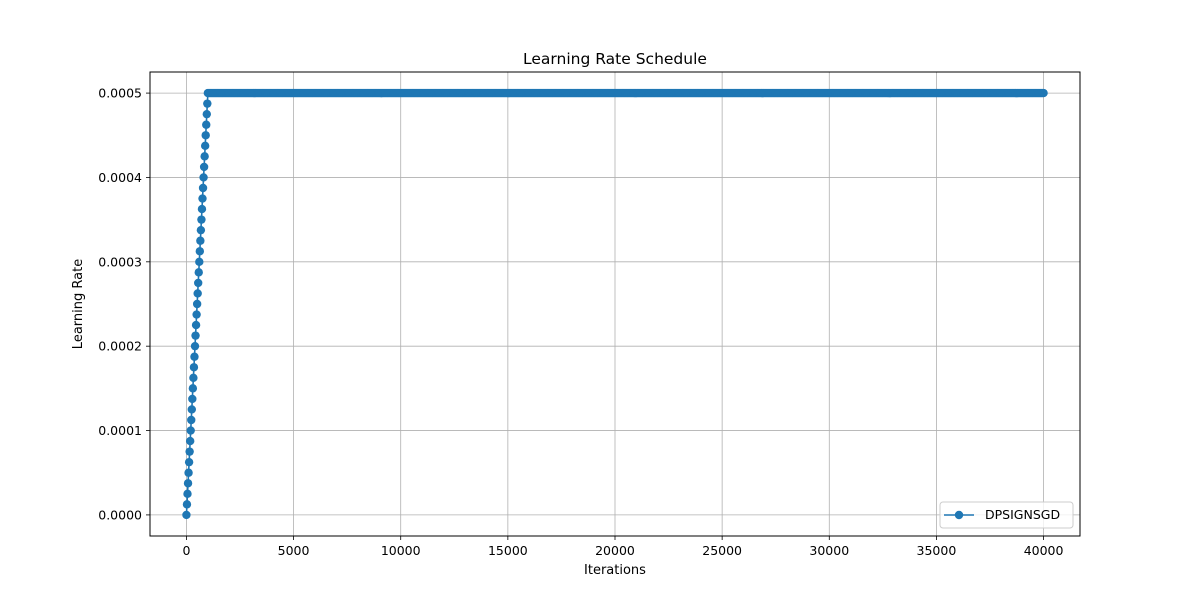  What do you see at coordinates (829, 550) in the screenshot?
I see `x-tick-label: 30000` at bounding box center [829, 550].